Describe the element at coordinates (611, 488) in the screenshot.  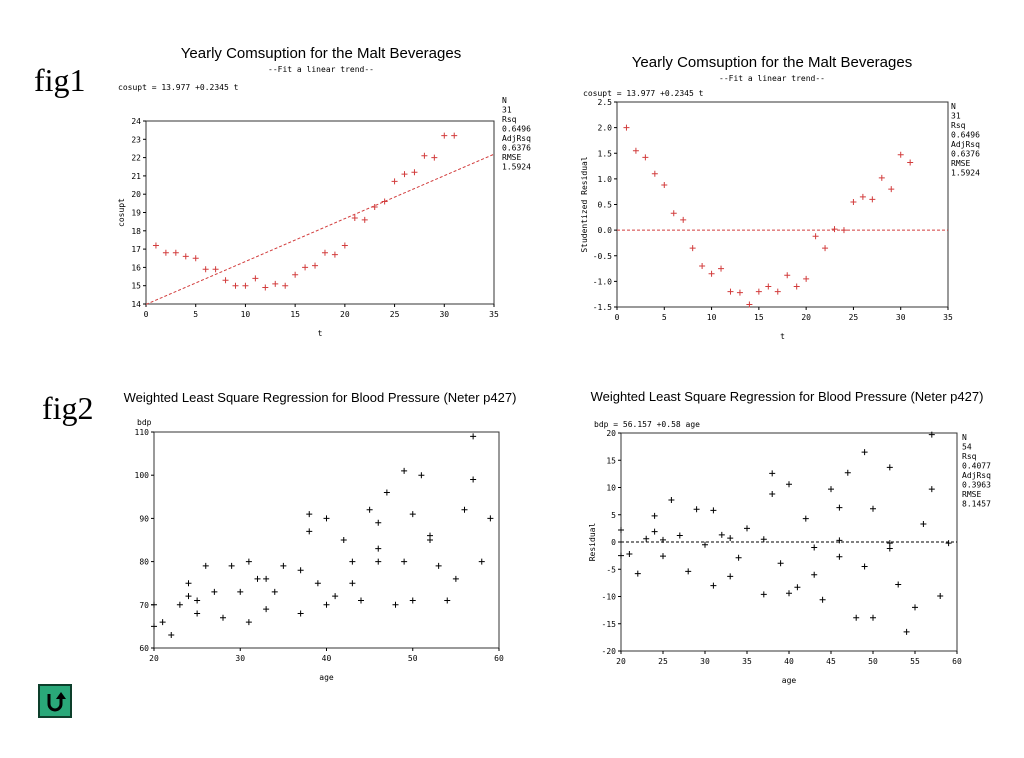
I see `y-tick-label: 10` at that location.